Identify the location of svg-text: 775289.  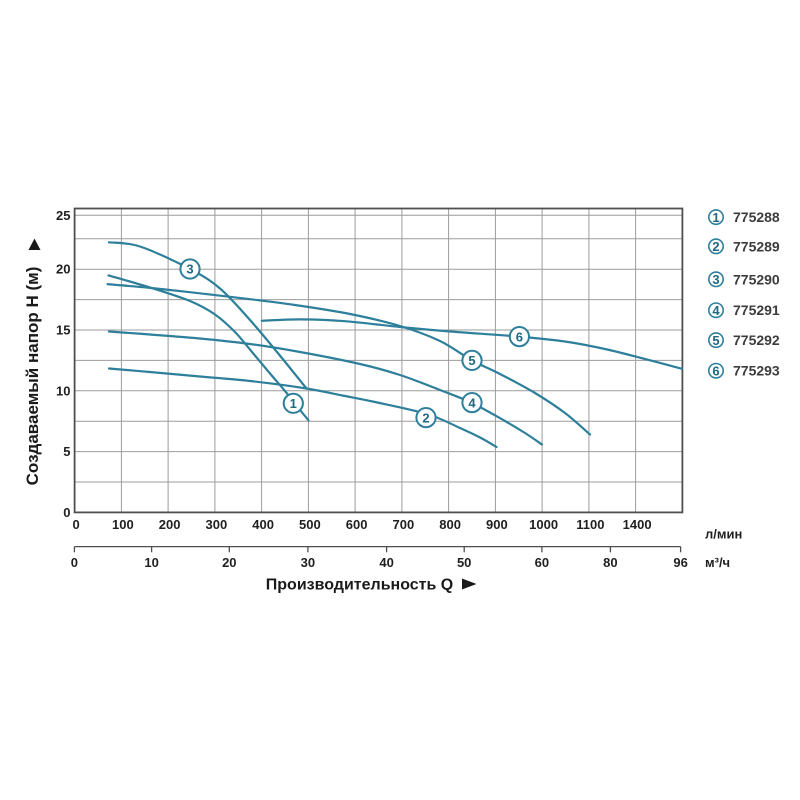
(756, 246).